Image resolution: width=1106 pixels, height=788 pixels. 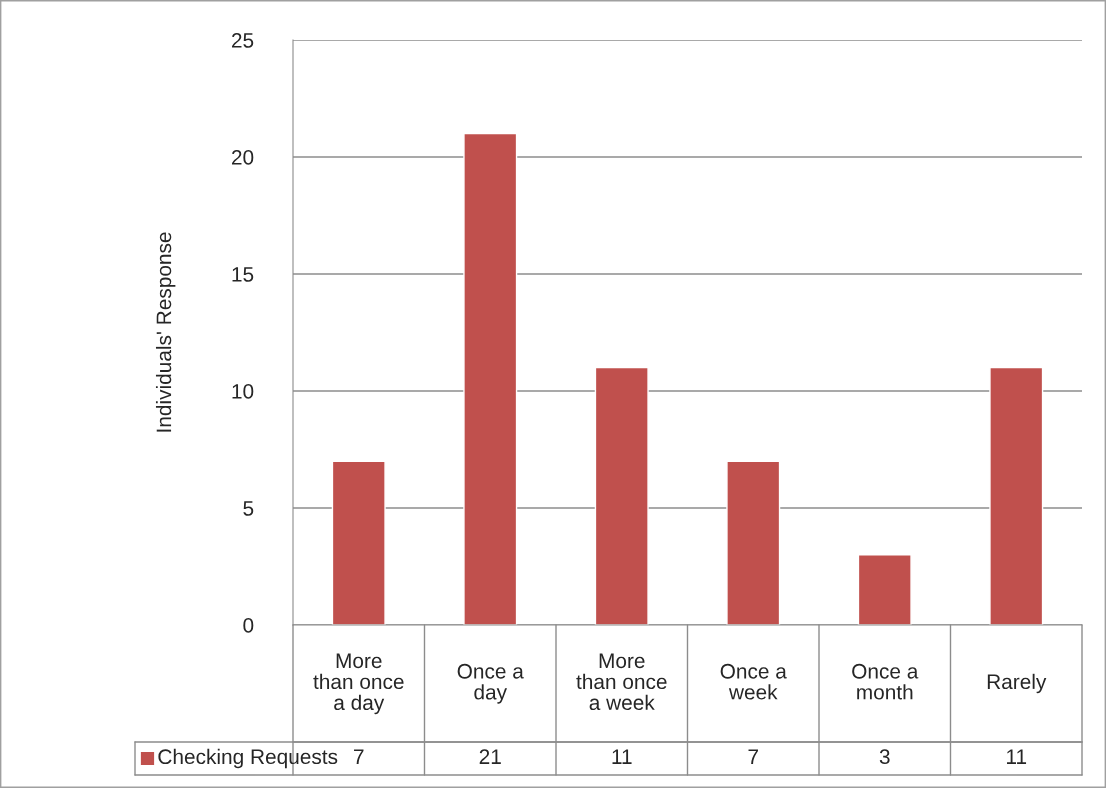 What do you see at coordinates (242, 40) in the screenshot?
I see `y-tick-label: 25` at bounding box center [242, 40].